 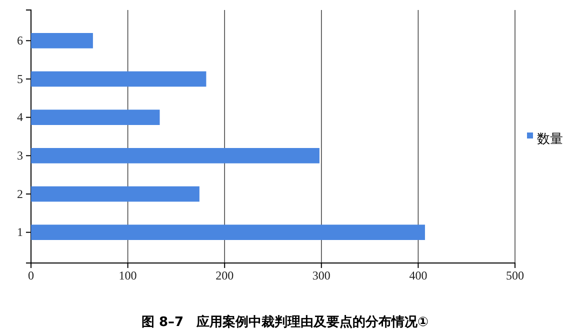 I want to click on y-tick-label: 5, so click(x=20, y=79).